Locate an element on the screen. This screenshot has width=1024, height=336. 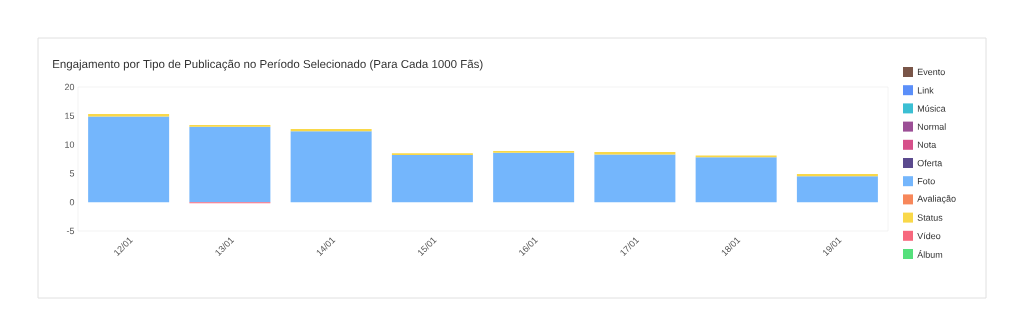
legend-label: Avaliação is located at coordinates (936, 199).